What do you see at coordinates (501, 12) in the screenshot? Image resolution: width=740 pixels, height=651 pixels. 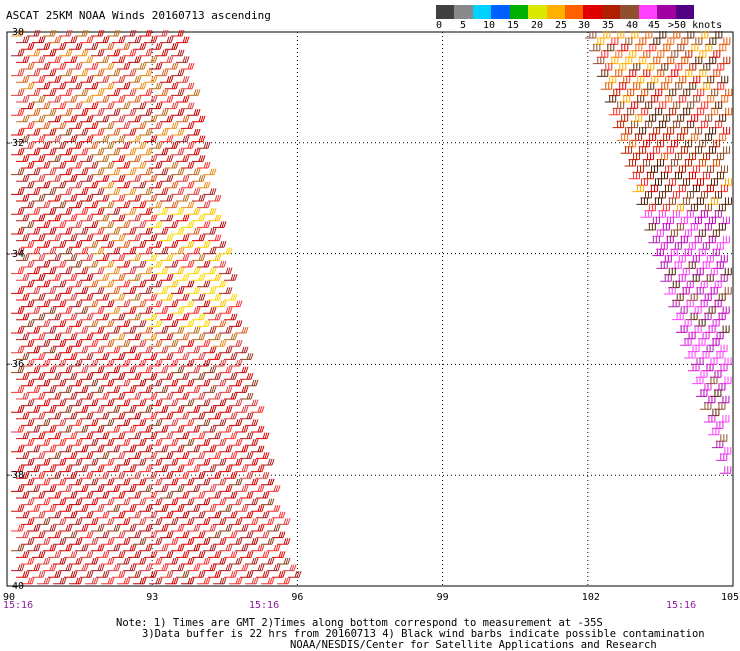 I see `legend-swatch` at bounding box center [501, 12].